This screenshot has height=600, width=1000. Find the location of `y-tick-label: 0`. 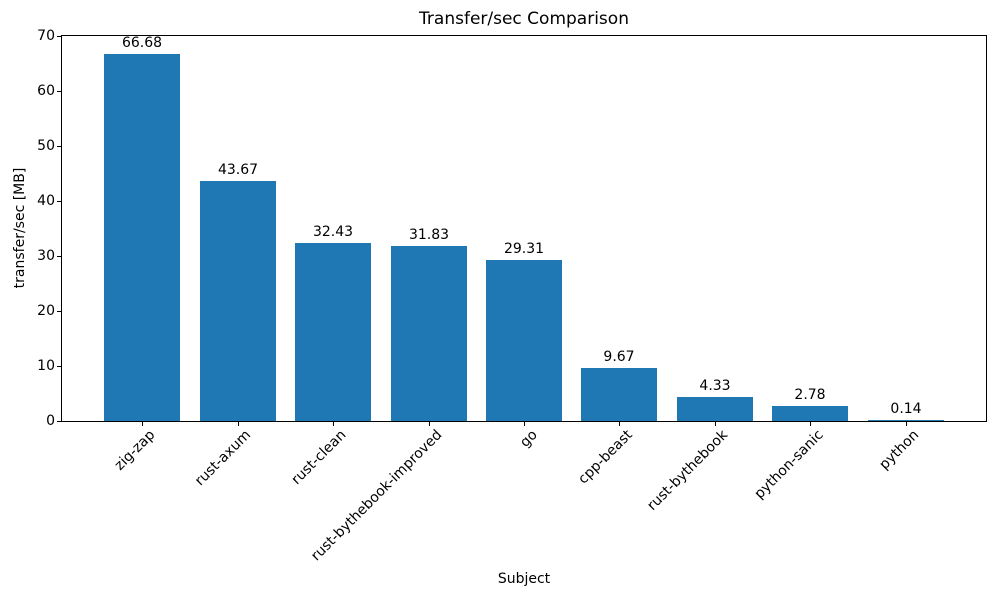

y-tick-label: 0 is located at coordinates (50, 421).